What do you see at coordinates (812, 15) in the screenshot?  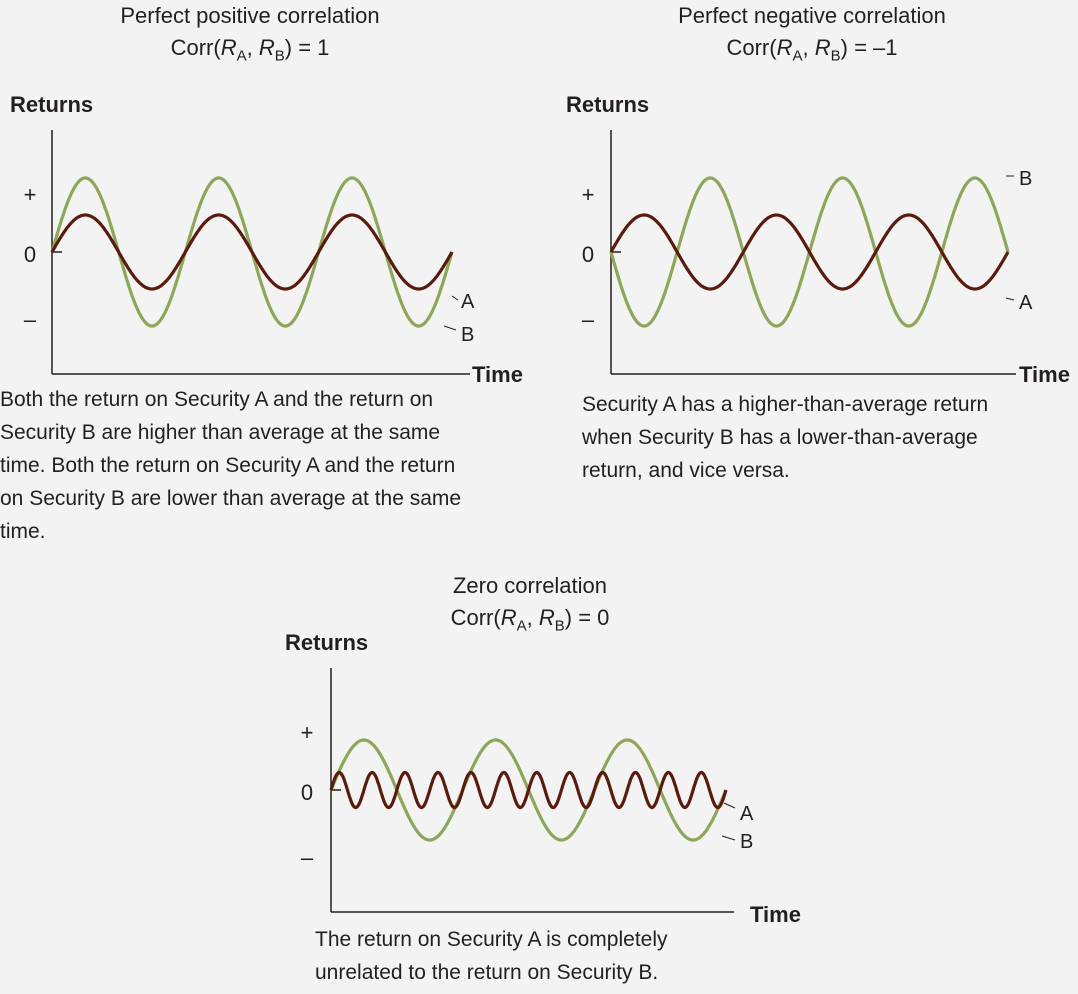 I see `chart-title-text: Perfect negative correlation` at bounding box center [812, 15].